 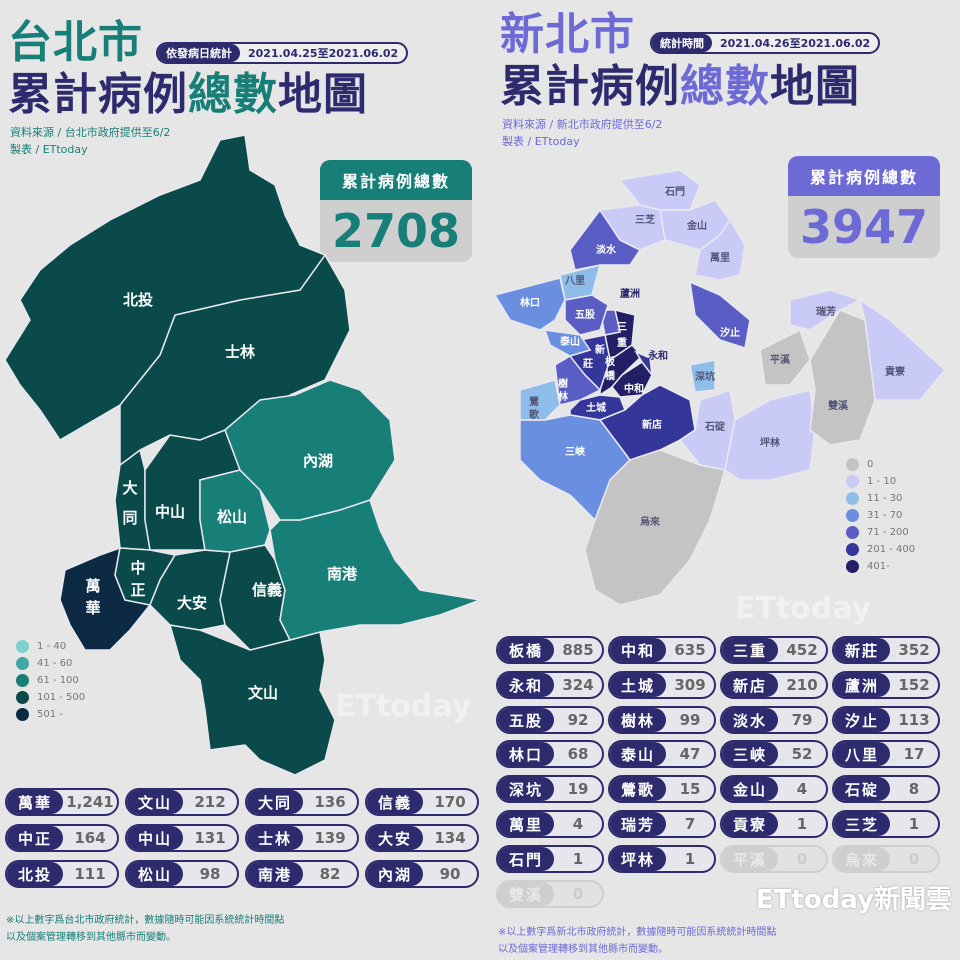 I want to click on legend-label: 401-, so click(x=878, y=566).